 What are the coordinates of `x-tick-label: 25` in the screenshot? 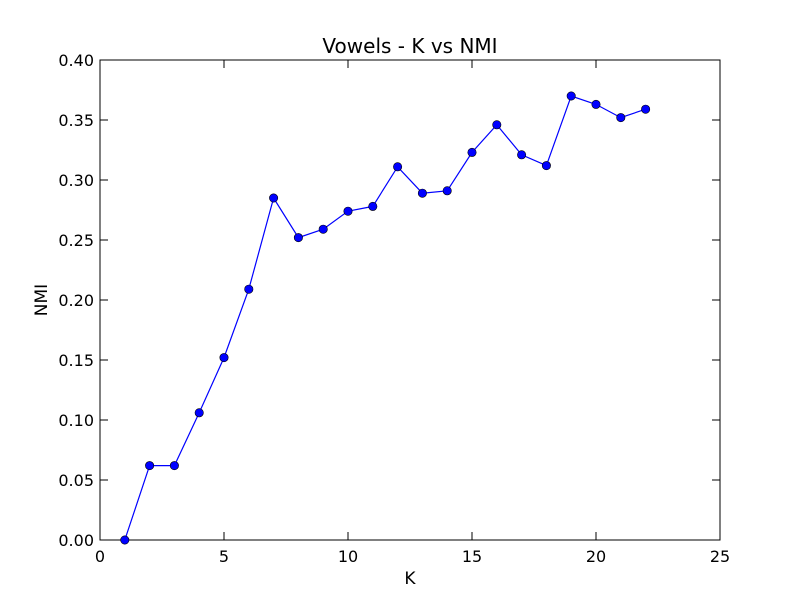 It's located at (720, 556).